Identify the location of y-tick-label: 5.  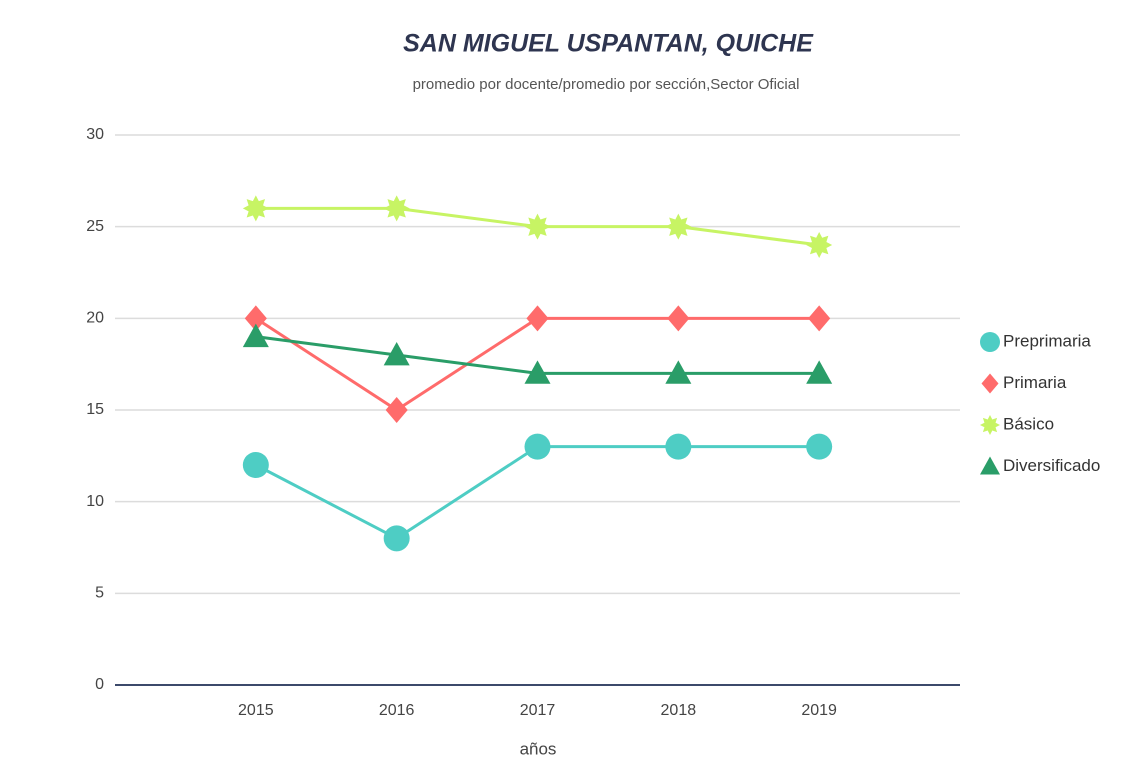
(99, 593).